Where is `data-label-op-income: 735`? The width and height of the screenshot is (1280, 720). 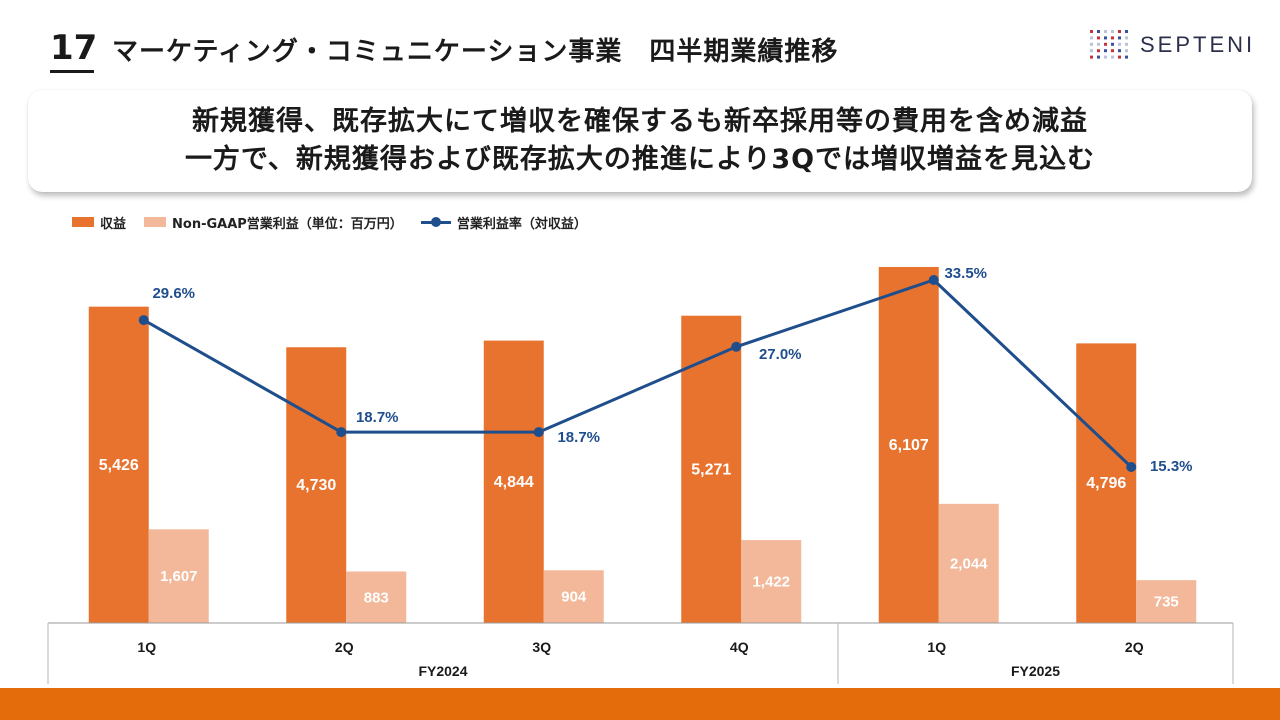
data-label-op-income: 735 is located at coordinates (1166, 602).